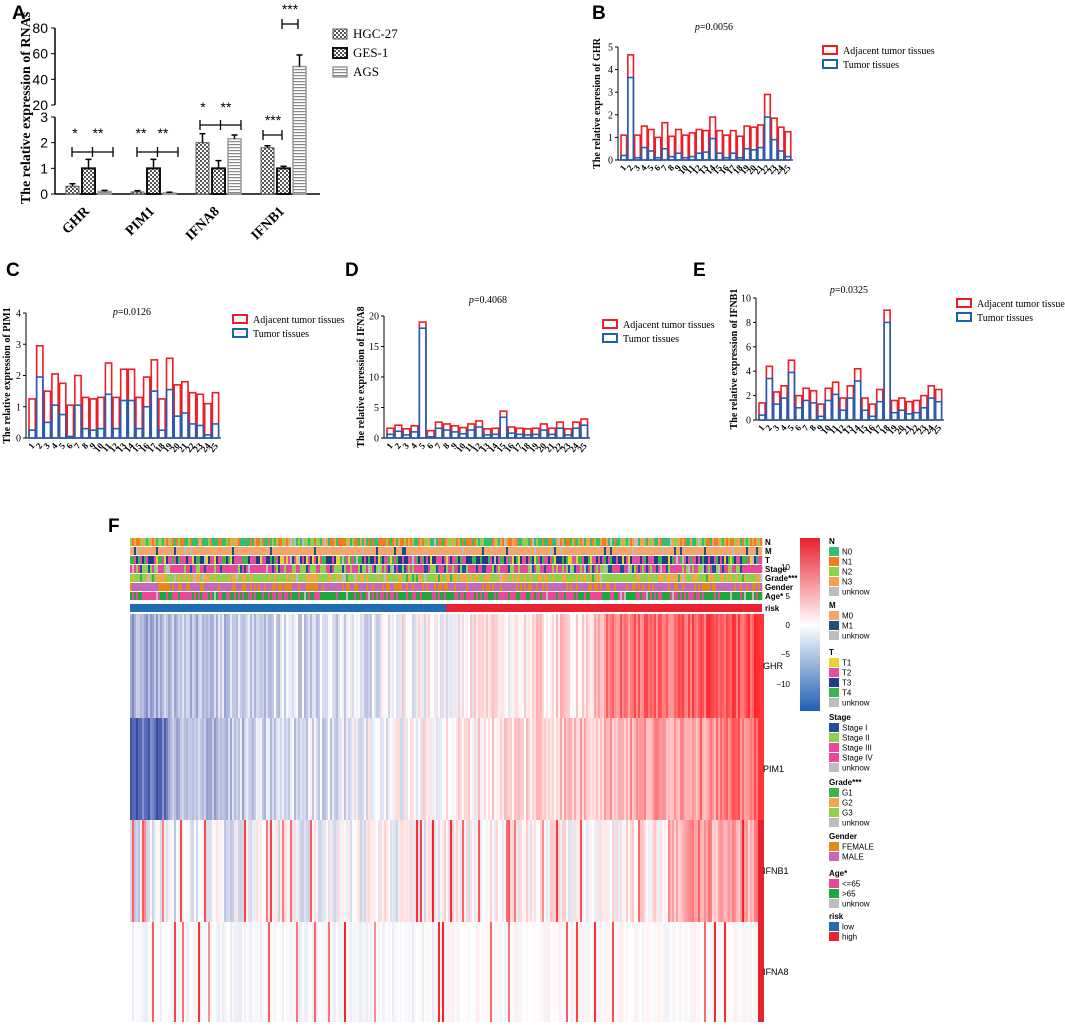 This screenshot has height=1029, width=1065. What do you see at coordinates (785, 567) in the screenshot?
I see `colorbar-tick-label: 10` at bounding box center [785, 567].